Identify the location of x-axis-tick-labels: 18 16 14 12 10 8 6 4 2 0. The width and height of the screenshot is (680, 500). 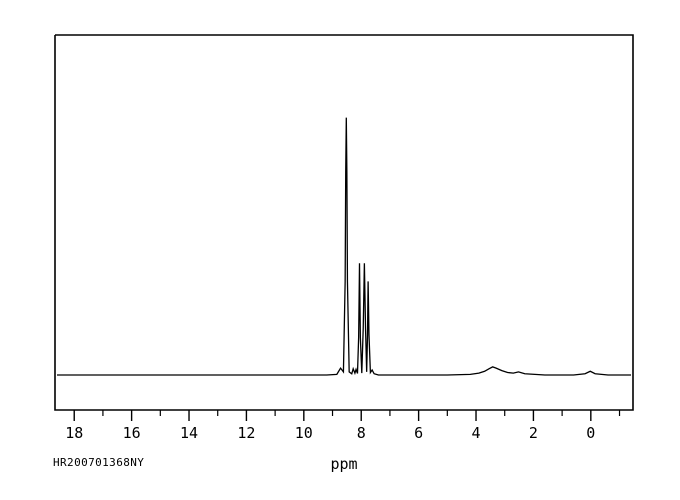
(330, 433).